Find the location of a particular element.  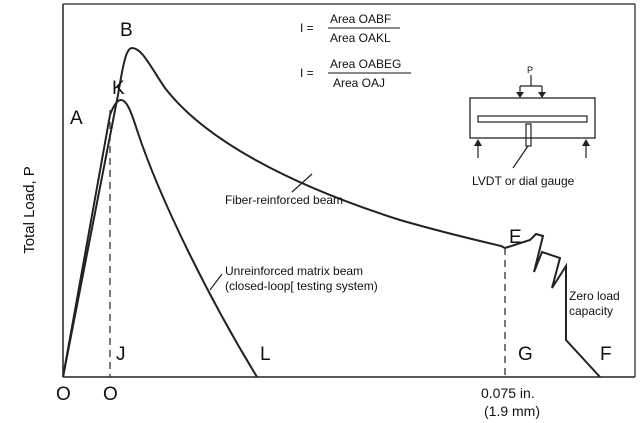

formula1-numerator: Area OABF is located at coordinates (360, 19).